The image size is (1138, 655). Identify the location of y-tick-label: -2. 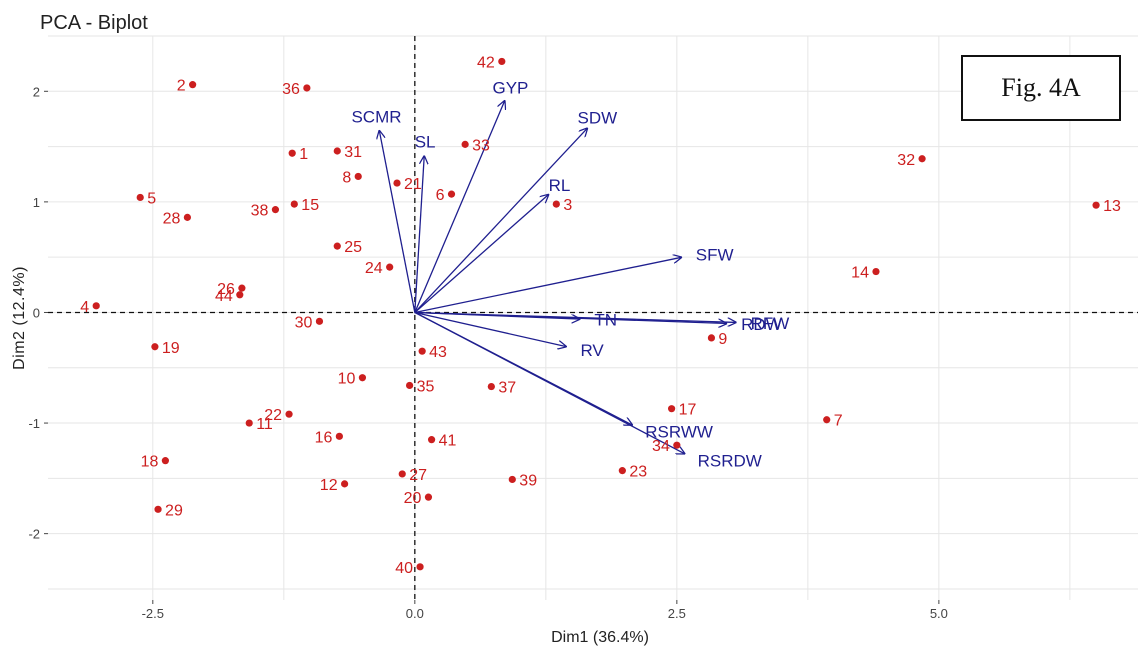
(34, 534).